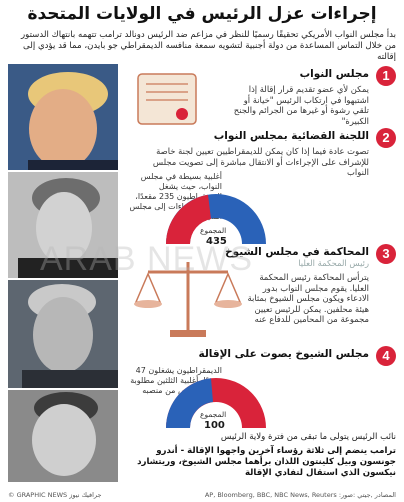 This screenshot has width=404, height=502. I want to click on house-seats-gauge, so click(216, 219).